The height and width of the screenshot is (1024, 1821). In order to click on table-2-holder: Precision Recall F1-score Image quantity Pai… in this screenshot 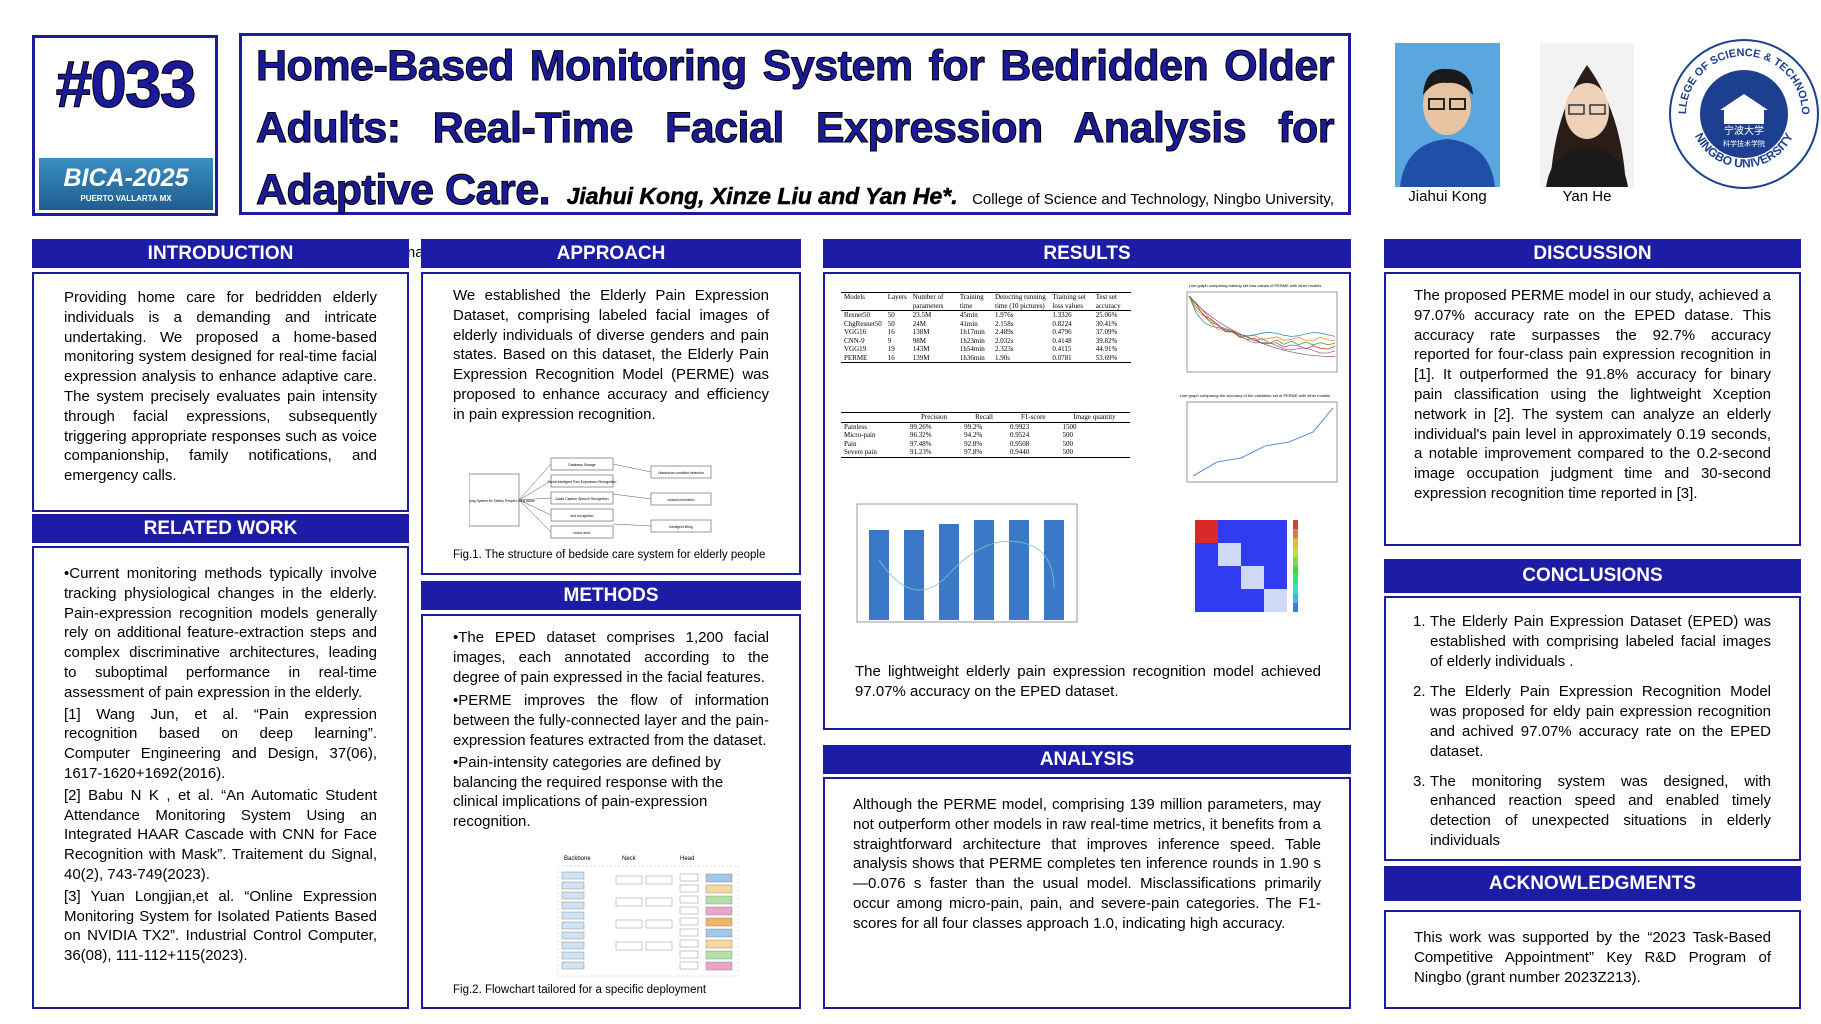, I will do `click(996, 435)`.